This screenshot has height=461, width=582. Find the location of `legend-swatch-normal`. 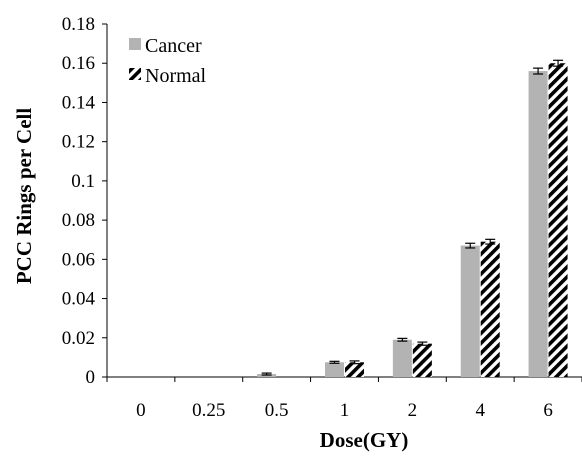

legend-swatch-normal is located at coordinates (135, 74).